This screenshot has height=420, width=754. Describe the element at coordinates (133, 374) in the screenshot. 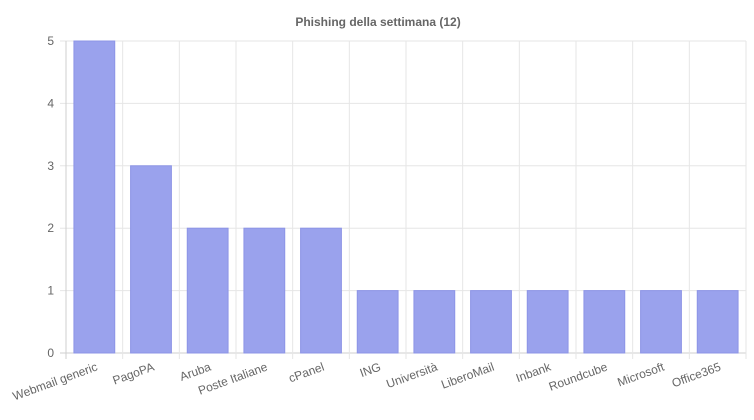

I see `x-tick-label: PagoPA` at that location.